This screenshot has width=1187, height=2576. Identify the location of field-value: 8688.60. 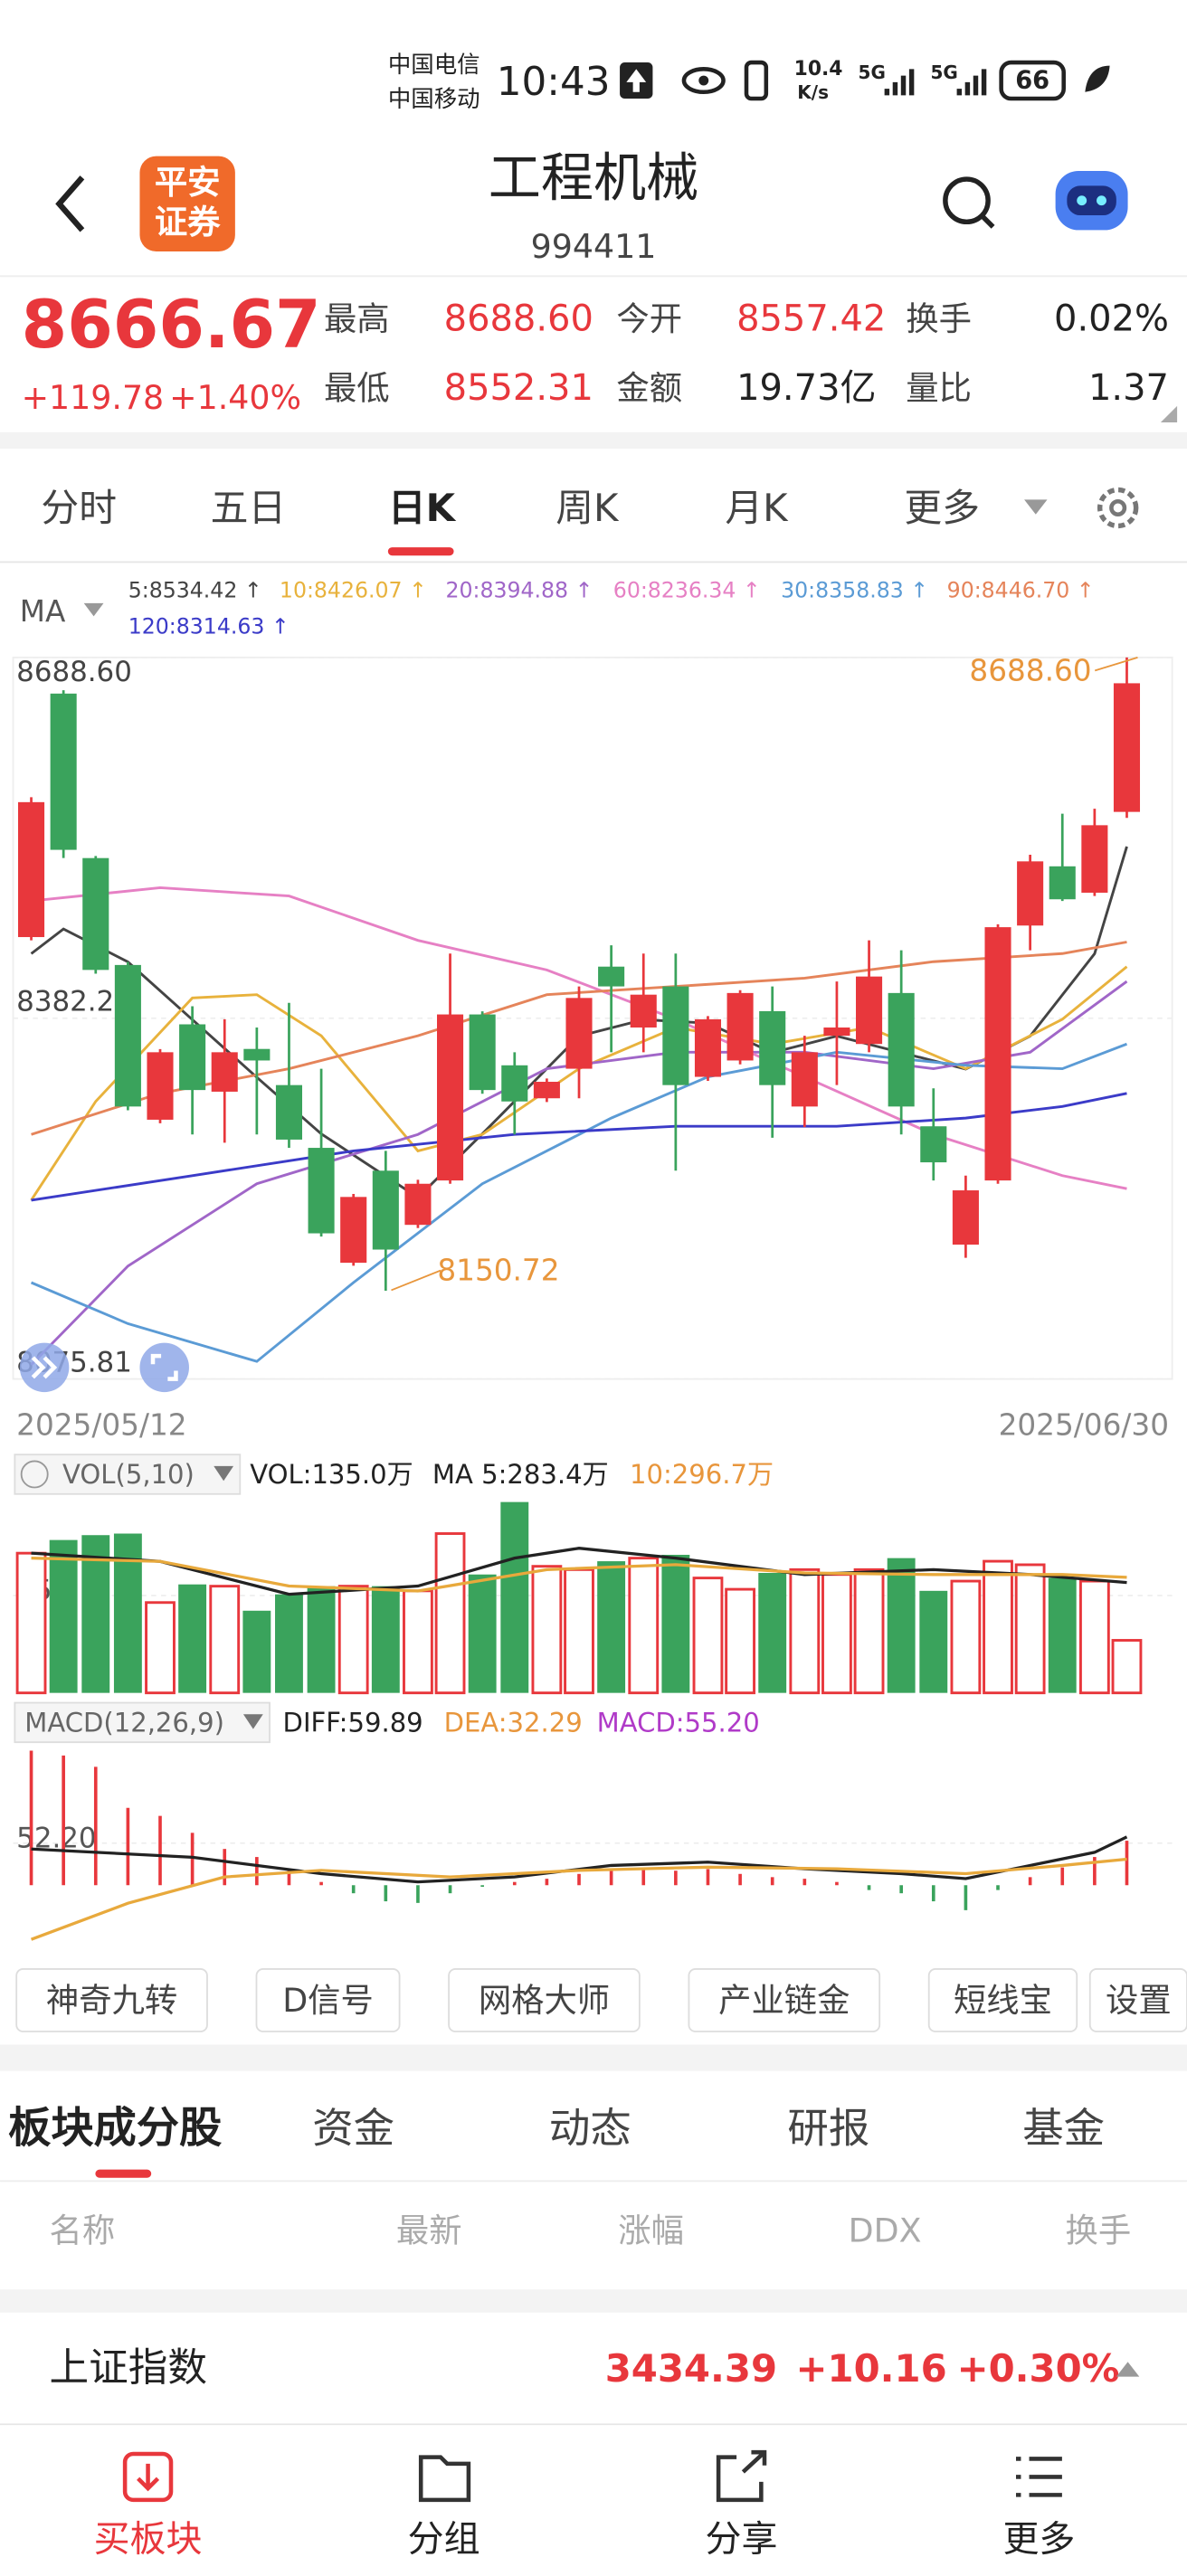
(519, 319).